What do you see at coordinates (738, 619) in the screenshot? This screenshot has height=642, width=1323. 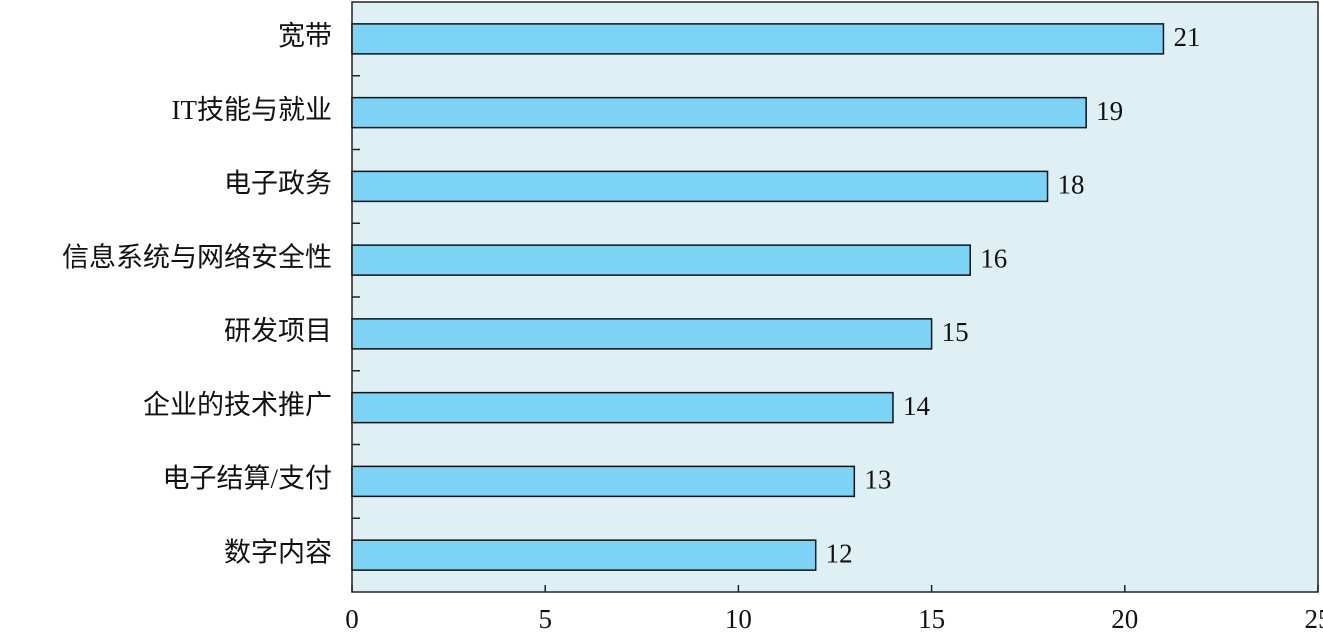 I see `x-tick-label: 10` at bounding box center [738, 619].